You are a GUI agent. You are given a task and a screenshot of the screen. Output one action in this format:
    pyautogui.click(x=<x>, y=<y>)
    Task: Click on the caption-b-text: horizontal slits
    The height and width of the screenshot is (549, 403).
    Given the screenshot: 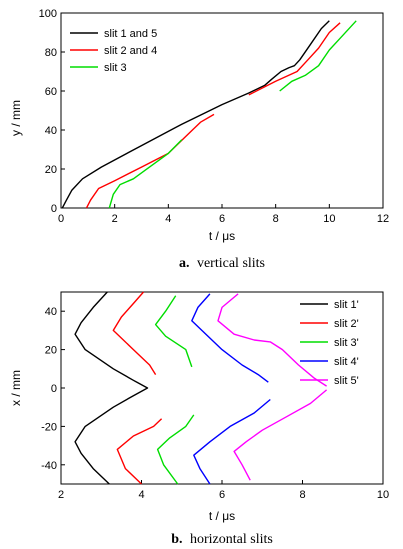 What is the action you would take?
    pyautogui.click(x=231, y=539)
    